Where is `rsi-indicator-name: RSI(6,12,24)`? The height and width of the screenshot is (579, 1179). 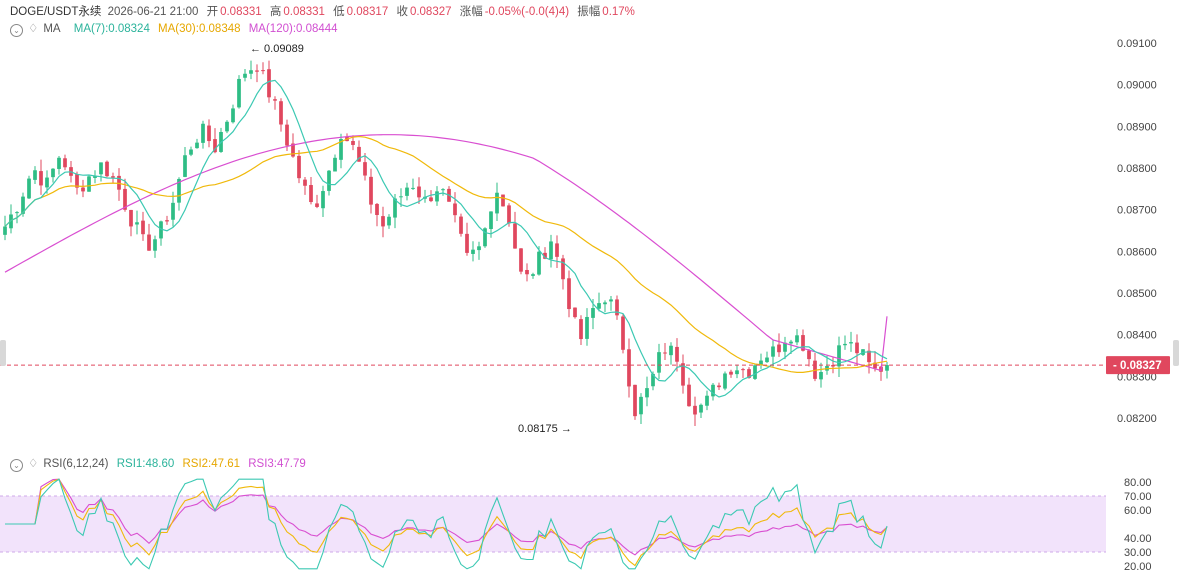 rsi-indicator-name: RSI(6,12,24) is located at coordinates (76, 464).